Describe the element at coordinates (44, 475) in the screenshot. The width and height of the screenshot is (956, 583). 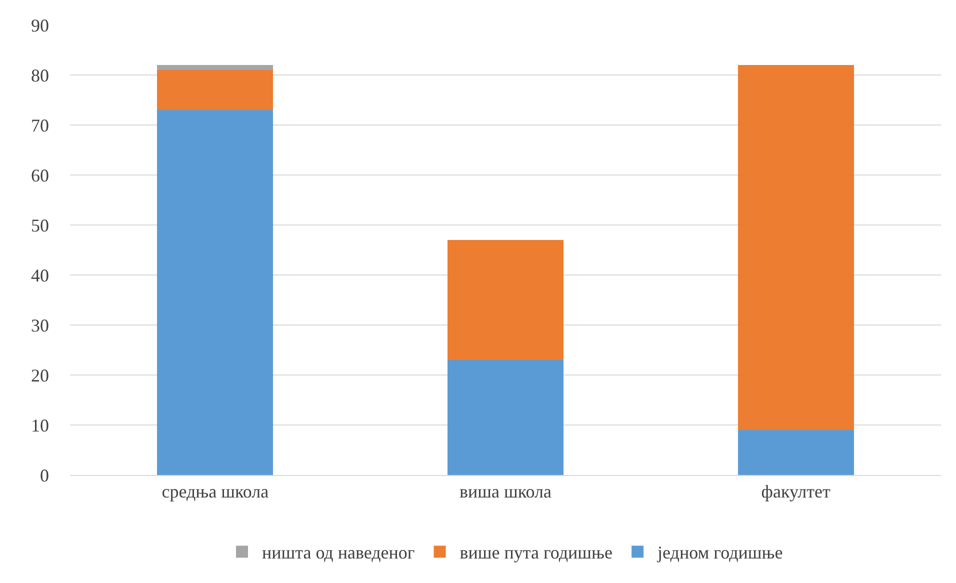
I see `y-tick-label: 0` at that location.